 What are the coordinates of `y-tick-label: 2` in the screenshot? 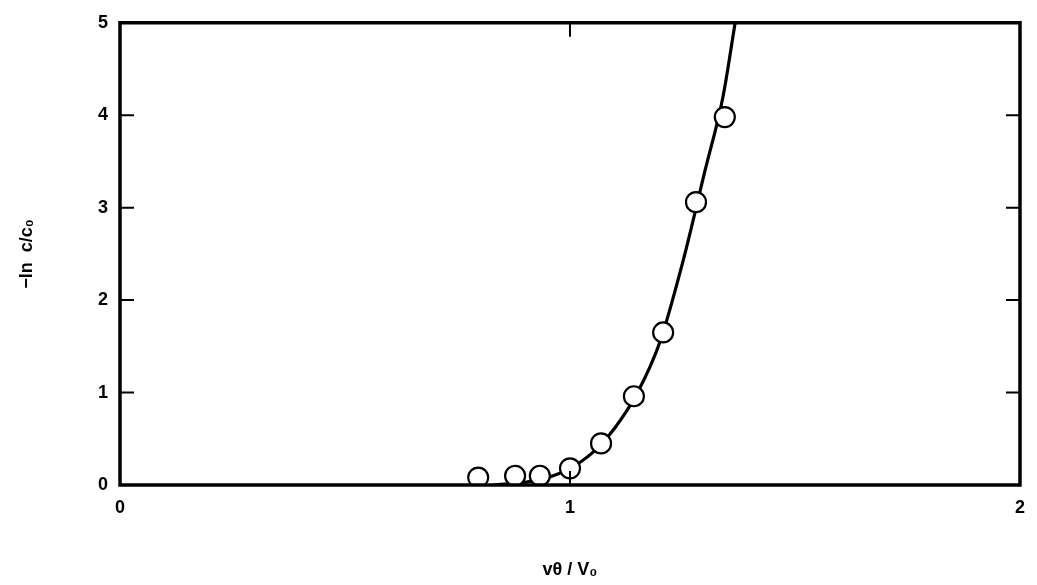 It's located at (102, 299).